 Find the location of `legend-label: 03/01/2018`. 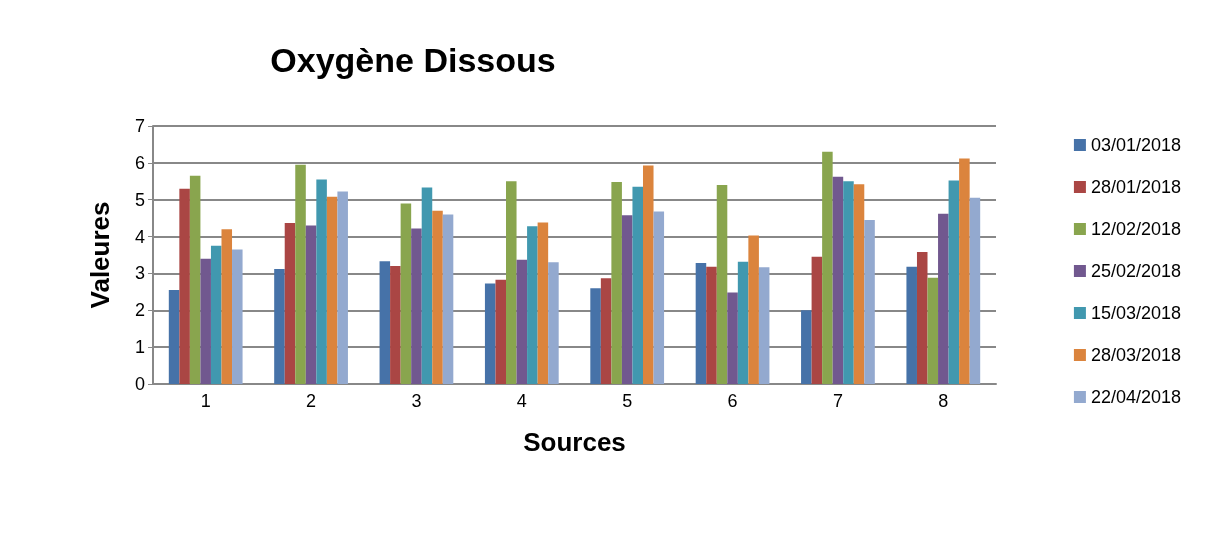

legend-label: 03/01/2018 is located at coordinates (1136, 145).